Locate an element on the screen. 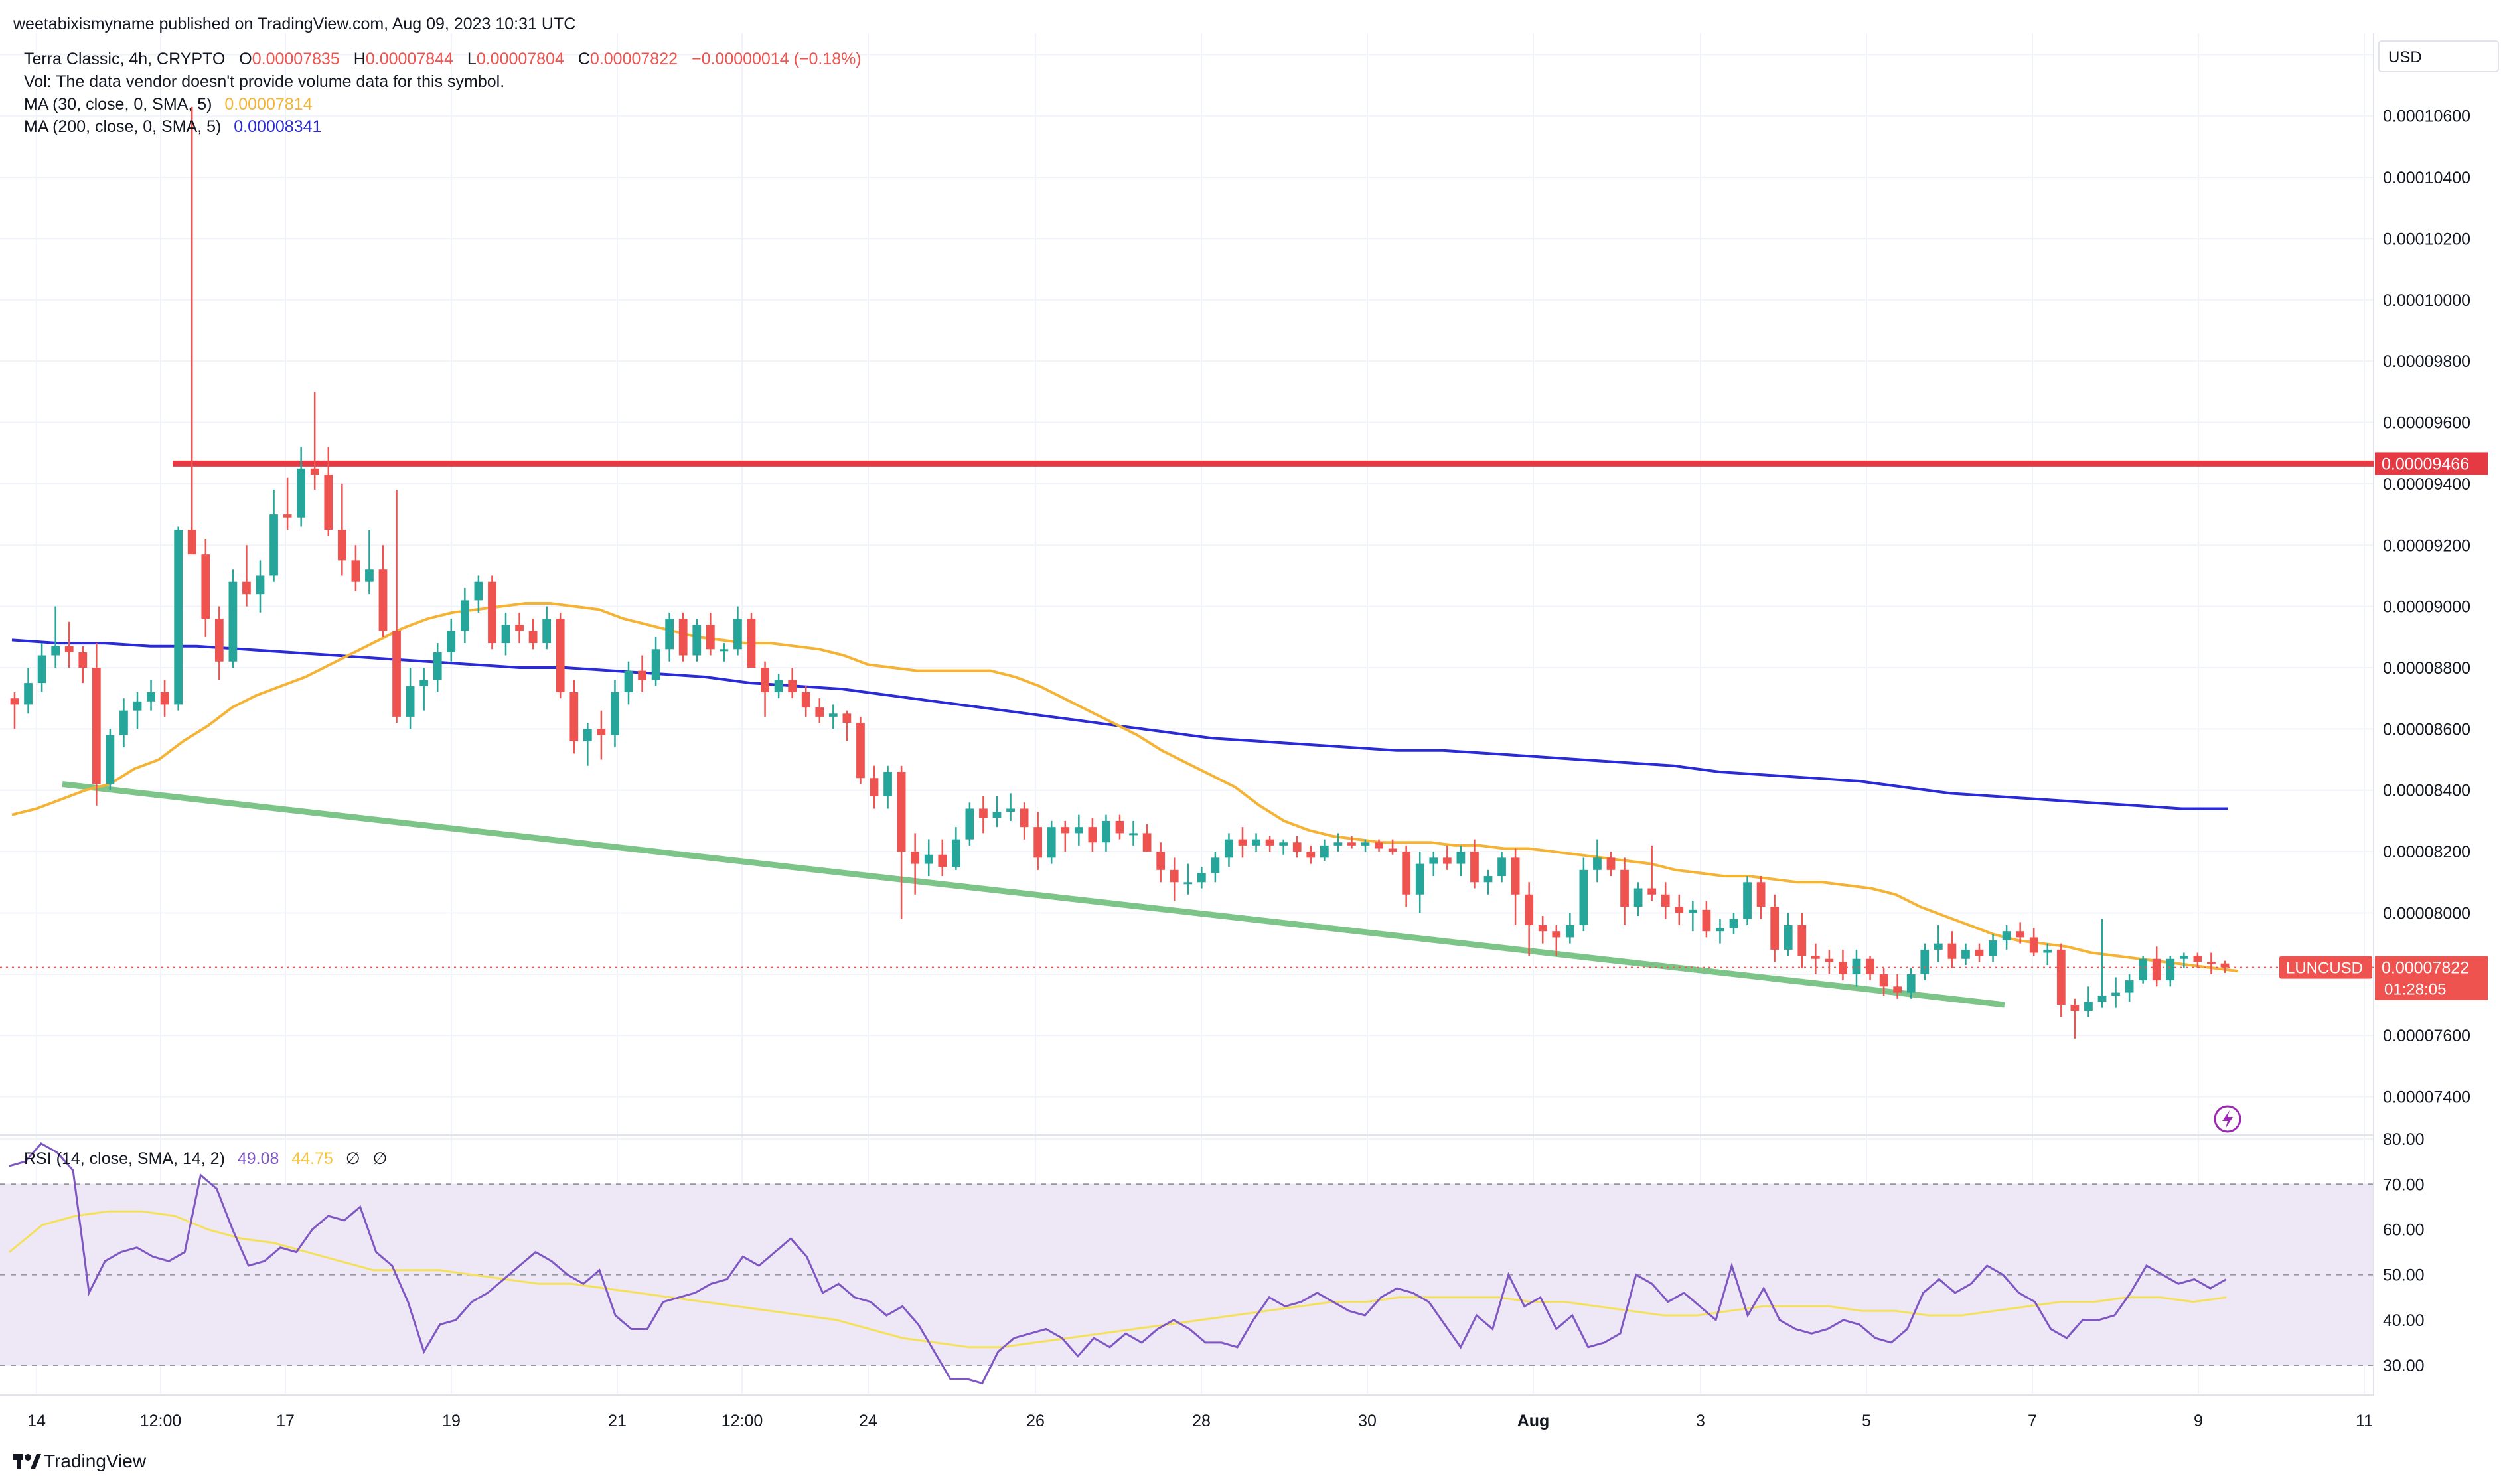  support-trendline is located at coordinates (1033, 894).